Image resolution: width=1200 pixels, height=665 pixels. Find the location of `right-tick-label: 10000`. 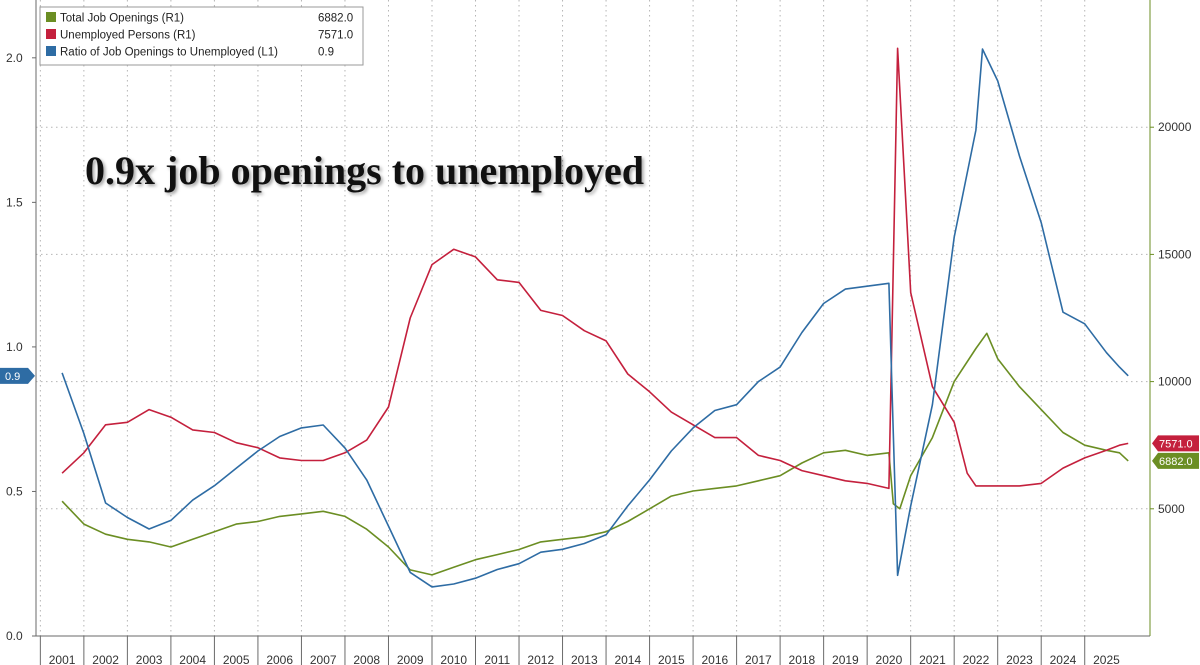

right-tick-label: 10000 is located at coordinates (1175, 382).